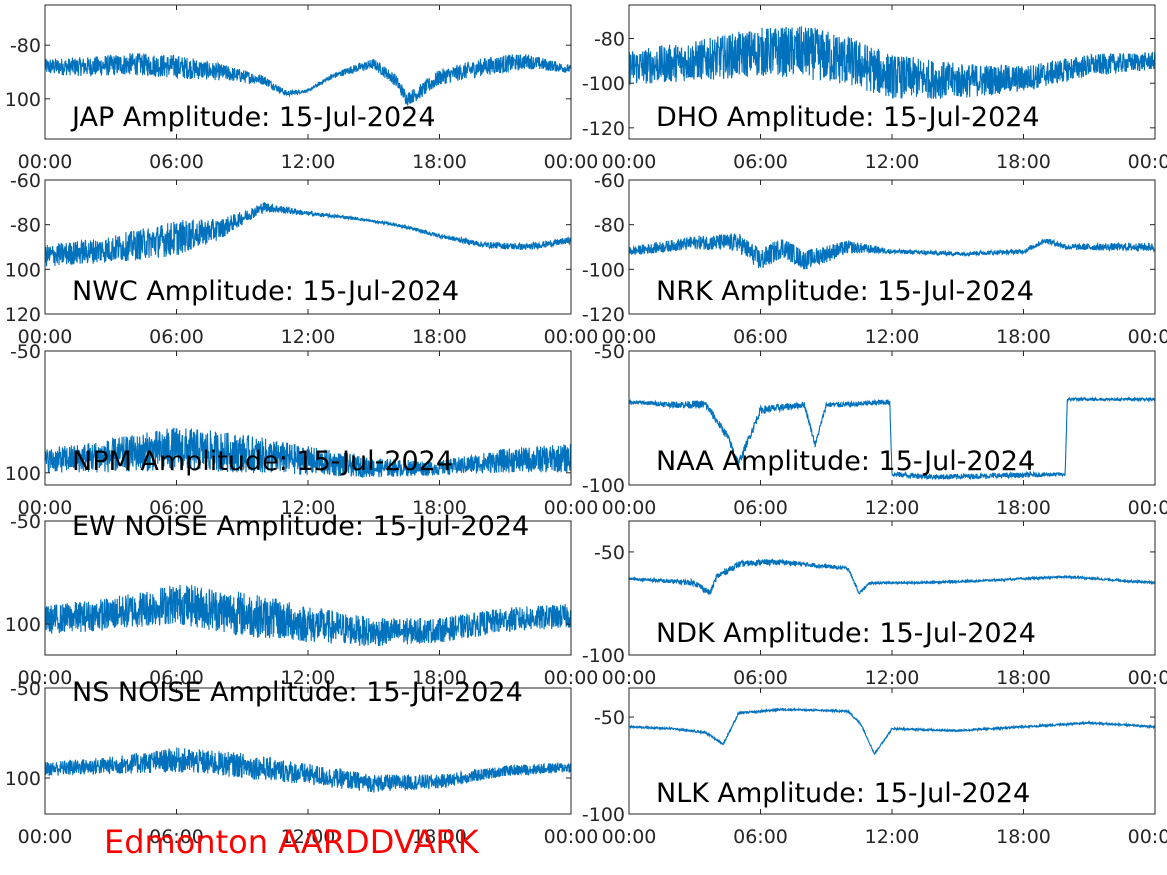 This screenshot has width=1167, height=875. What do you see at coordinates (300, 526) in the screenshot?
I see `panel-title: EW NOISE Amplitude: 15-Jul-2024` at bounding box center [300, 526].